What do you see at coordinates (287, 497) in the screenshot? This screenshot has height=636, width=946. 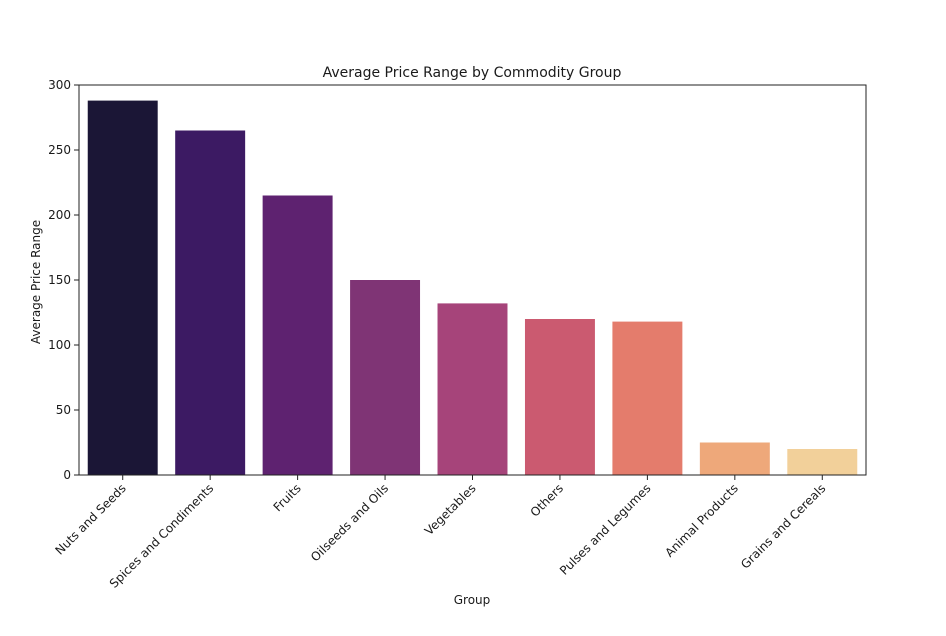 I see `x-tick-label: Fruits` at bounding box center [287, 497].